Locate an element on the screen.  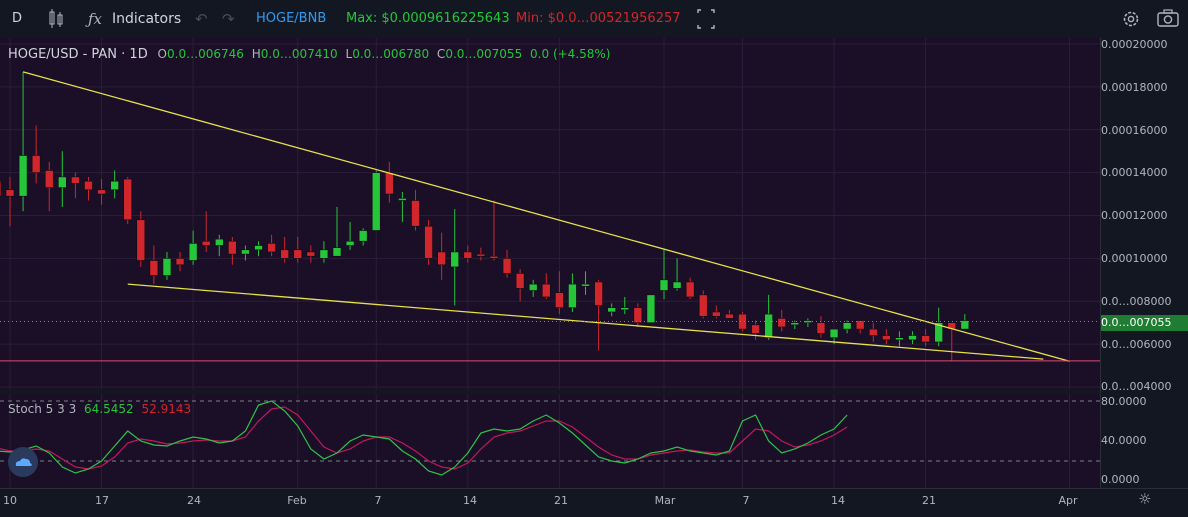
price-axis-panel is located at coordinates (1144, 263).